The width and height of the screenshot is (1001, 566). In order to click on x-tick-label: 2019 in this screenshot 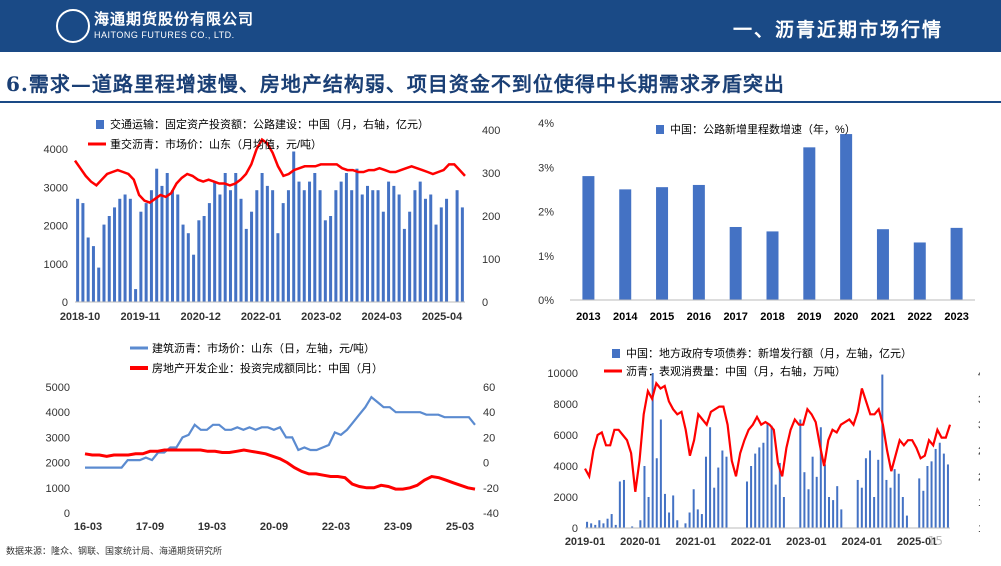, I will do `click(809, 317)`.